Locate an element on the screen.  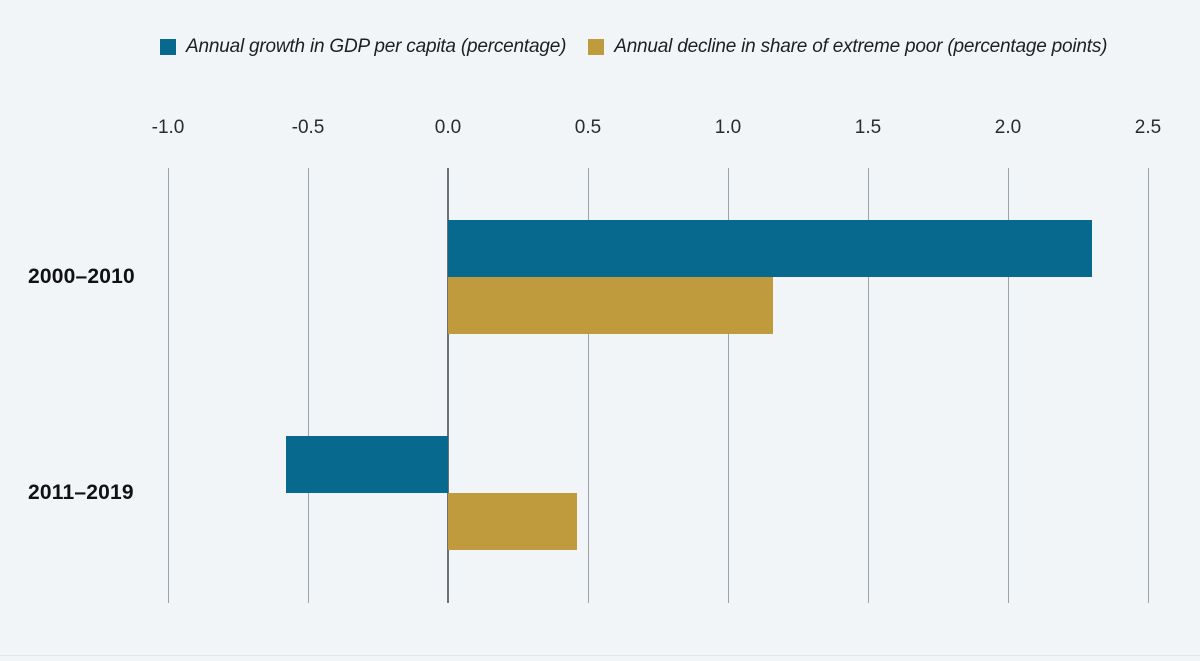
x-tick-label-1.5: 1.5 is located at coordinates (868, 127).